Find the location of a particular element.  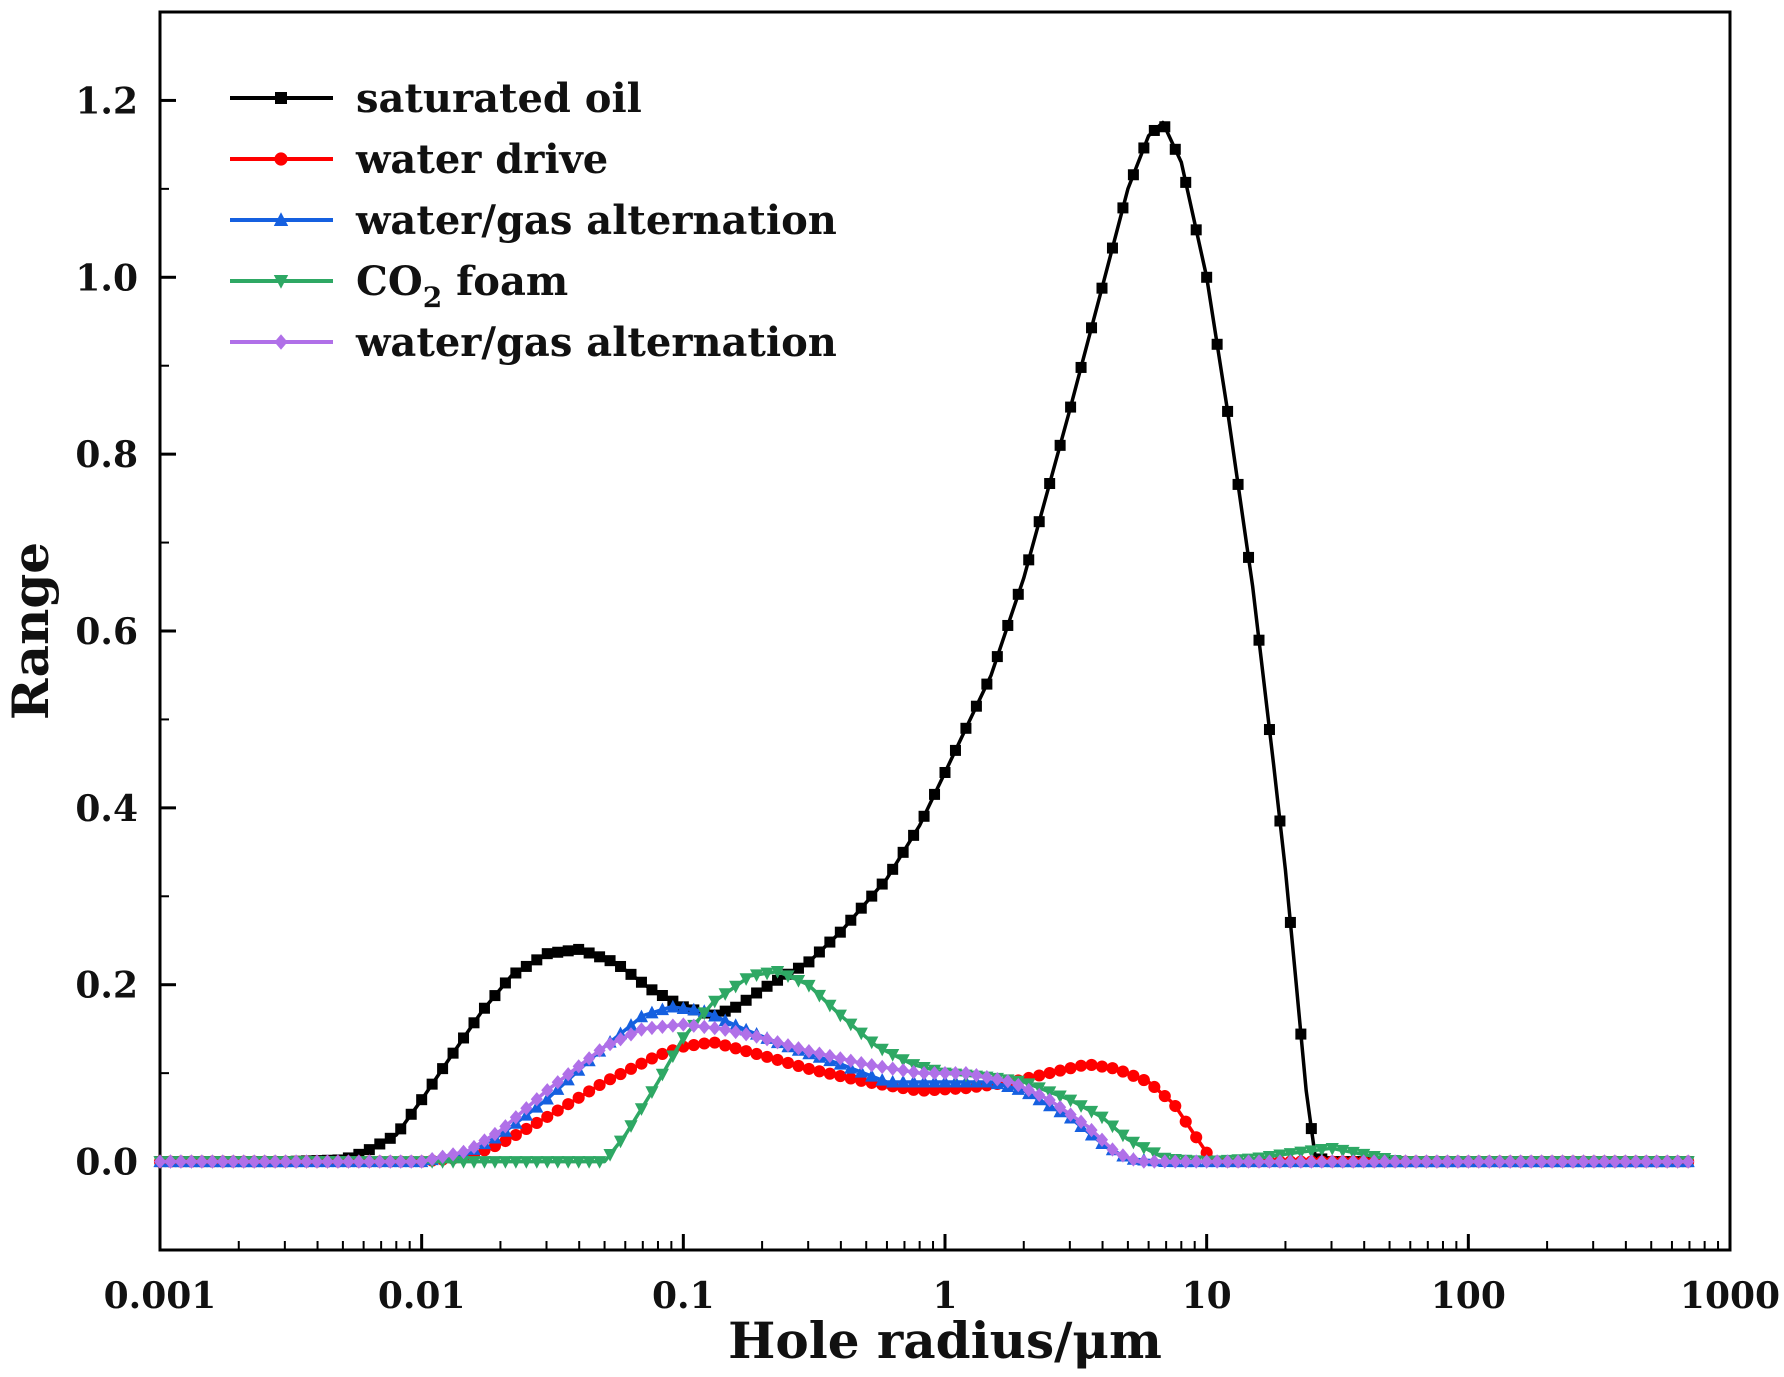

legend-item: CO2 foam is located at coordinates (399, 286).